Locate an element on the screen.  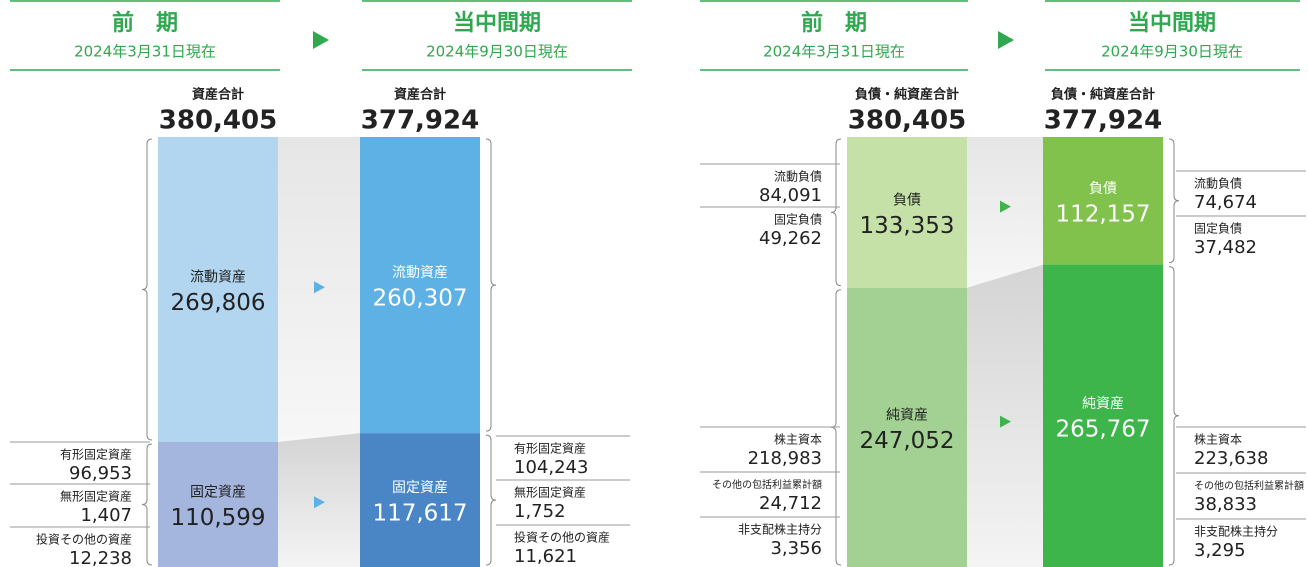
detail-value: 84,091 is located at coordinates (790, 195).